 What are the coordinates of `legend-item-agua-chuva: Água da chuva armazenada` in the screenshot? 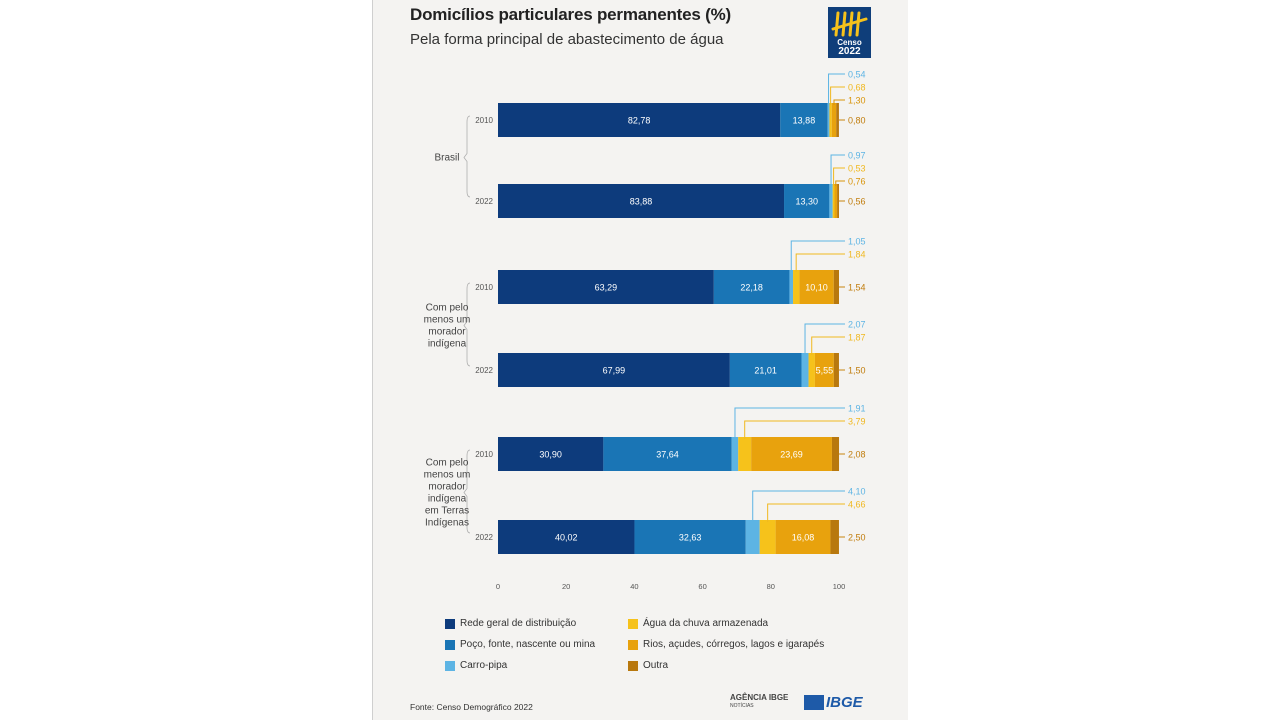 It's located at (698, 623).